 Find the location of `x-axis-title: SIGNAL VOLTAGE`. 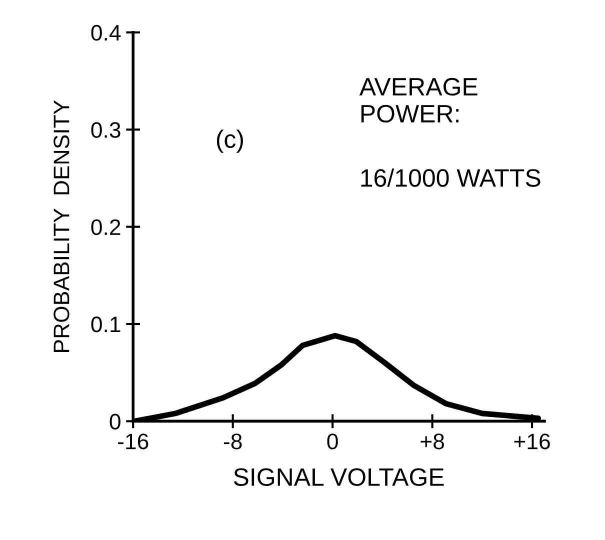

x-axis-title: SIGNAL VOLTAGE is located at coordinates (339, 477).